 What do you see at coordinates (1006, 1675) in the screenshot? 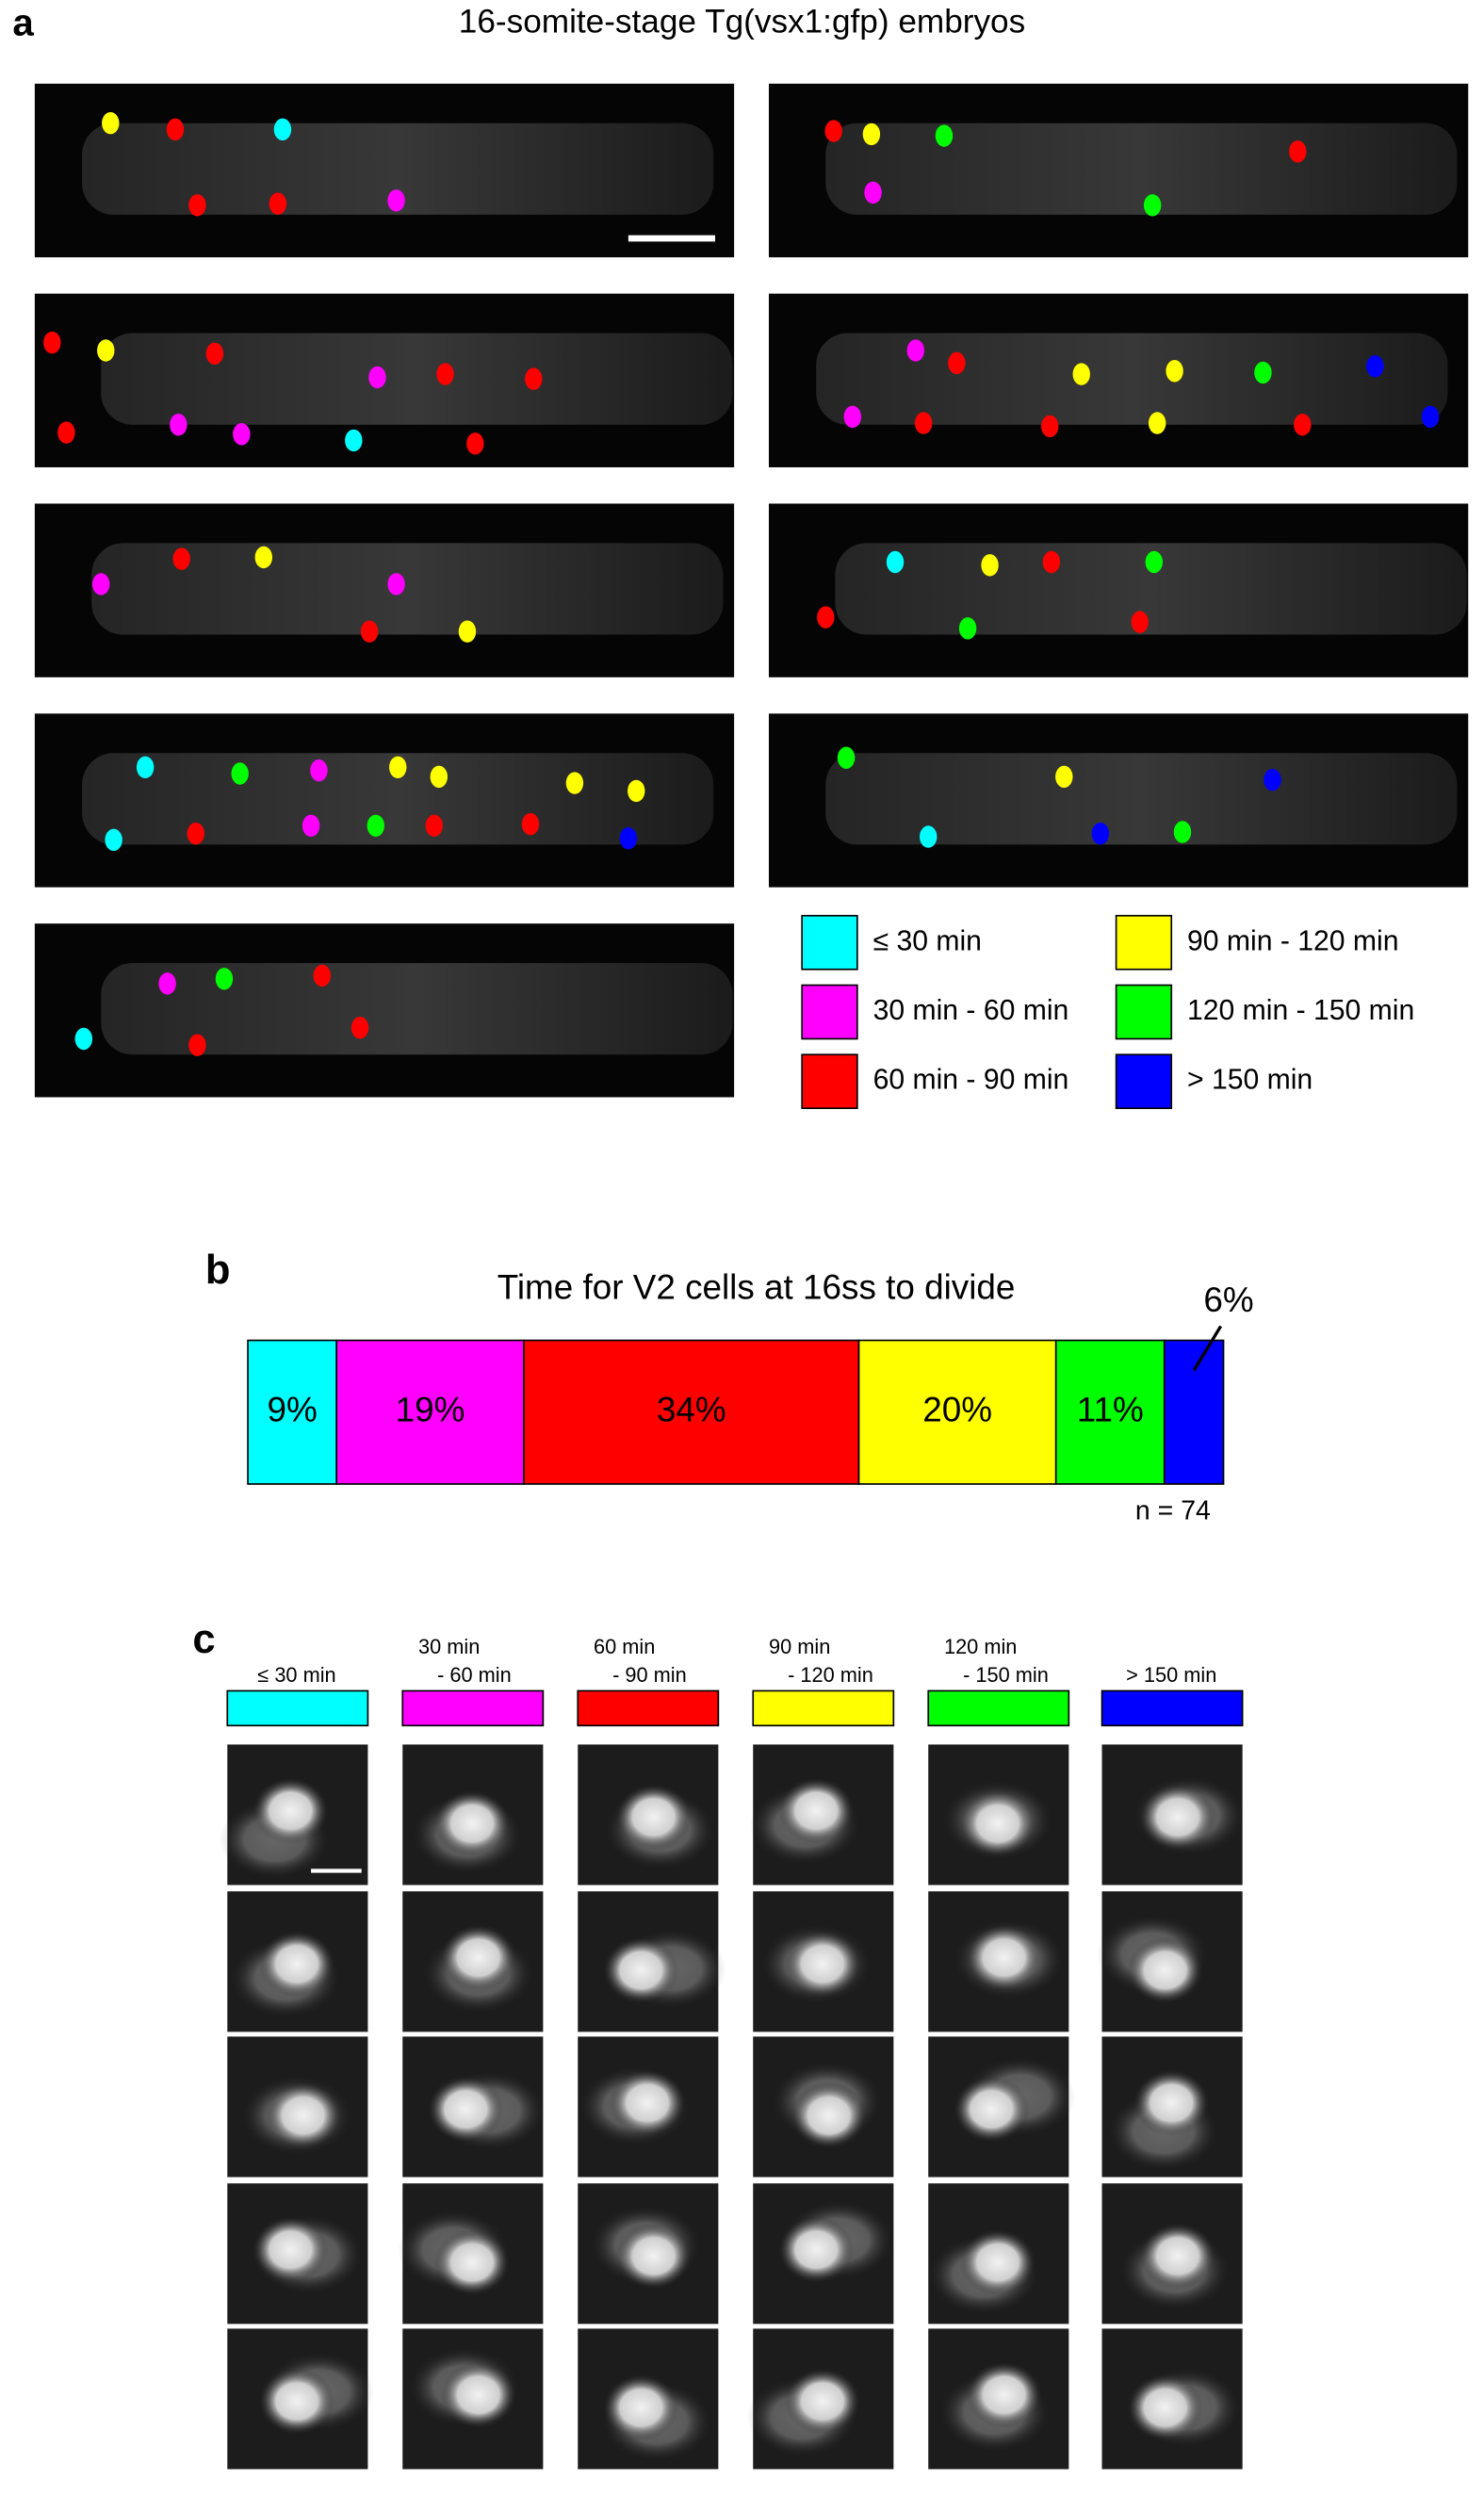
I see `column-label: - 150 min` at bounding box center [1006, 1675].